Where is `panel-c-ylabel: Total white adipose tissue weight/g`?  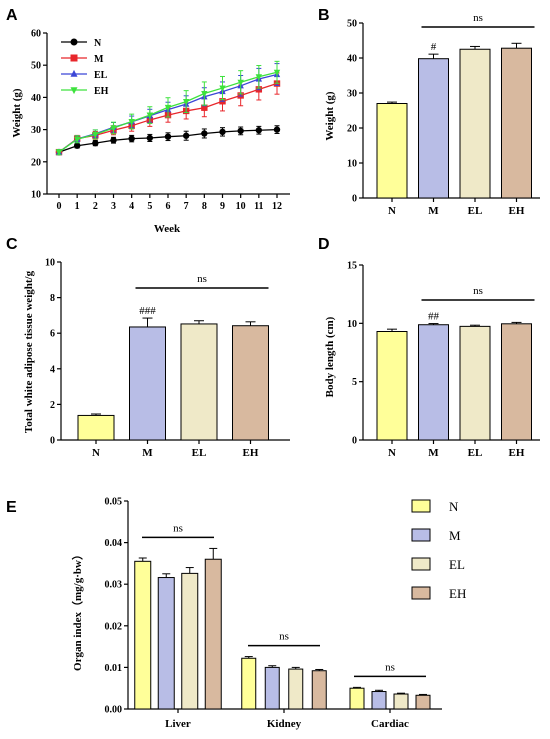
panel-c-ylabel: Total white adipose tissue weight/g is located at coordinates (29, 351).